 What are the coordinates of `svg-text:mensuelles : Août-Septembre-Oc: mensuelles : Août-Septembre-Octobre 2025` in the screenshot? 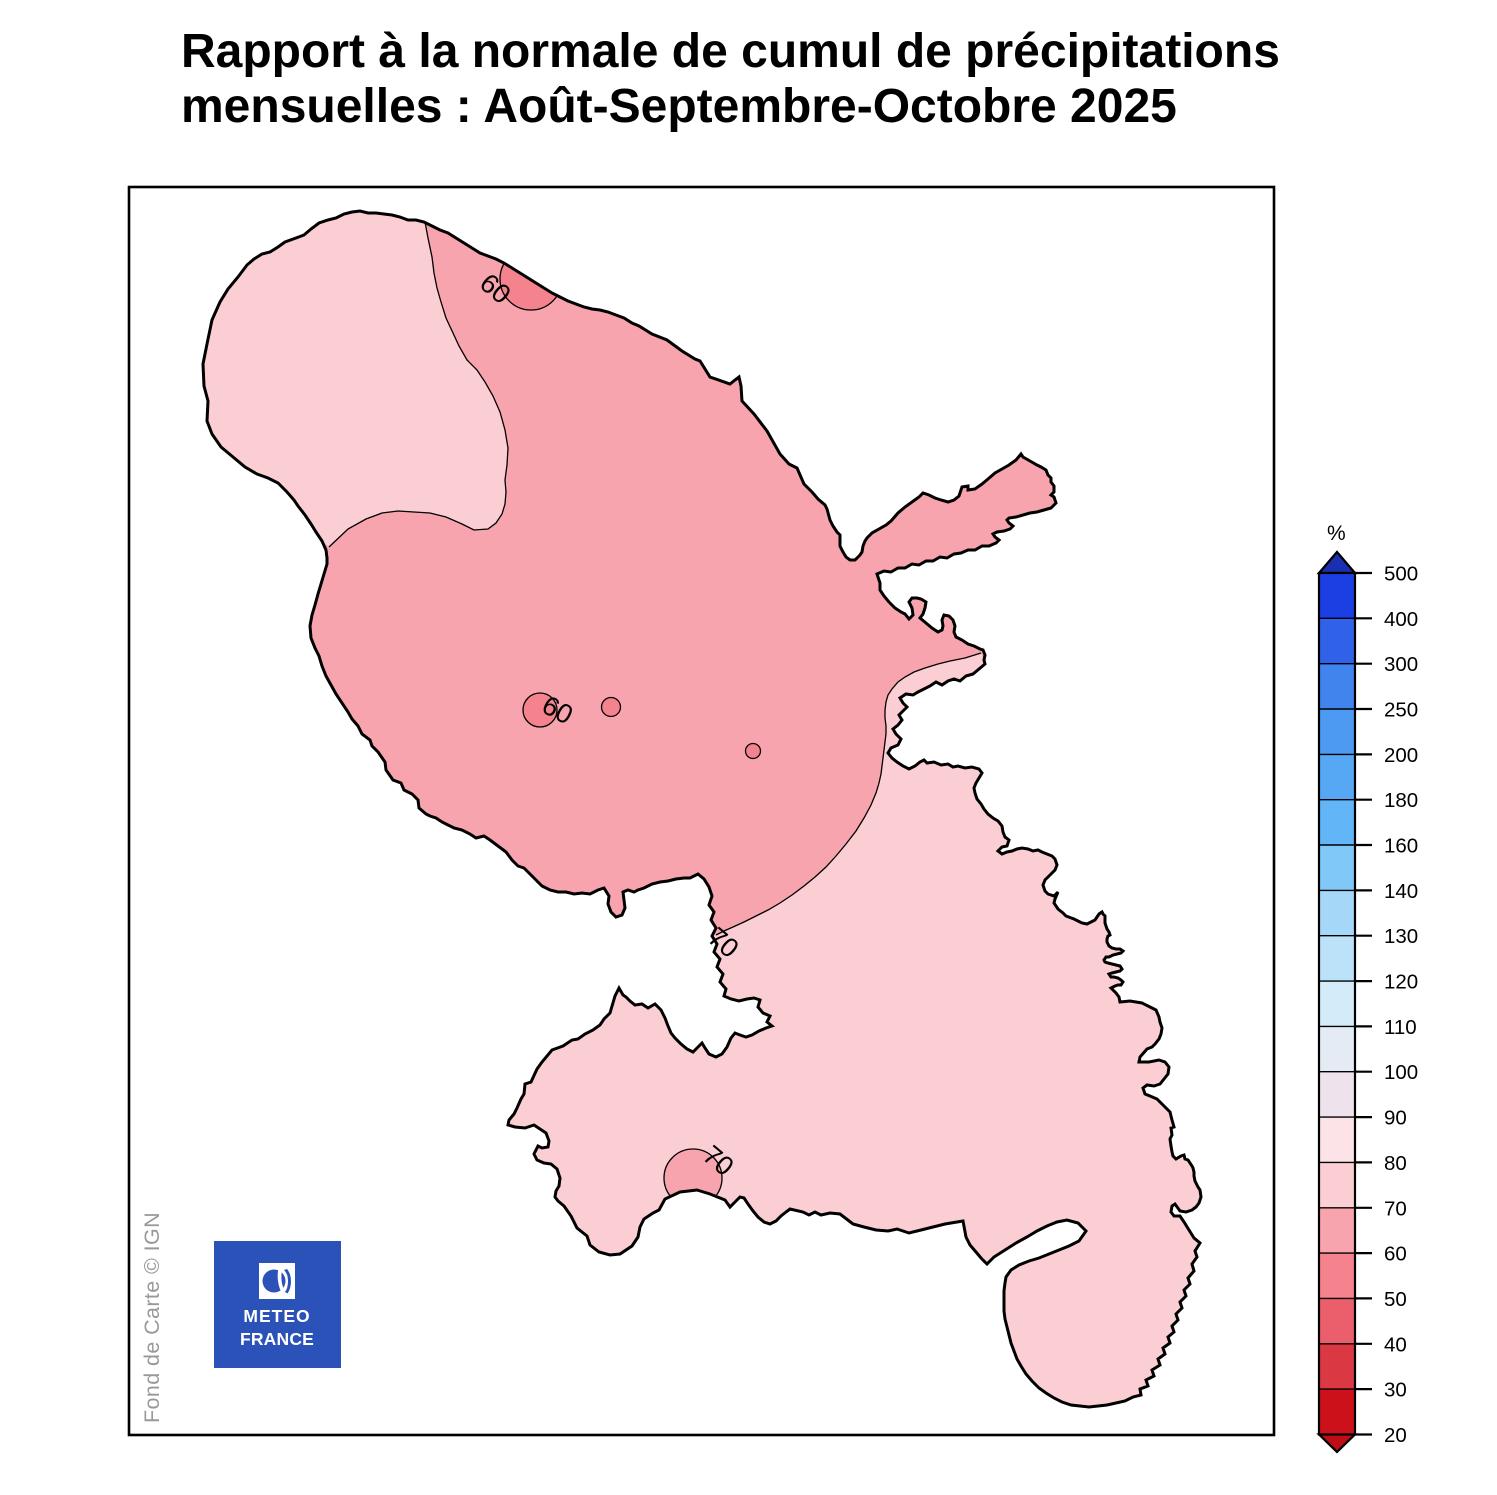 It's located at (679, 106).